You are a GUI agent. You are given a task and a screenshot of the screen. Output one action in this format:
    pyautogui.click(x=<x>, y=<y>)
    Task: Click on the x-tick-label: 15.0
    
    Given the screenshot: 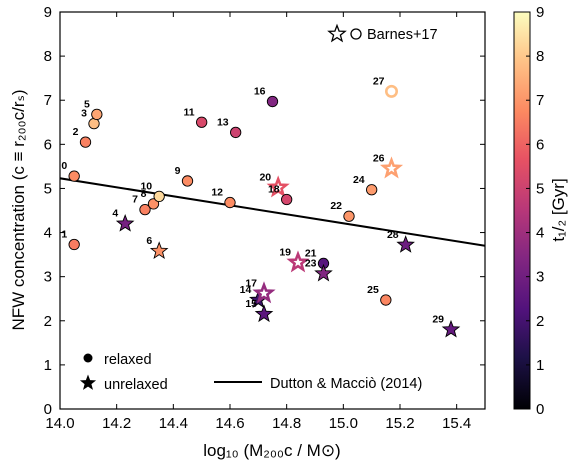 What is the action you would take?
    pyautogui.click(x=343, y=423)
    